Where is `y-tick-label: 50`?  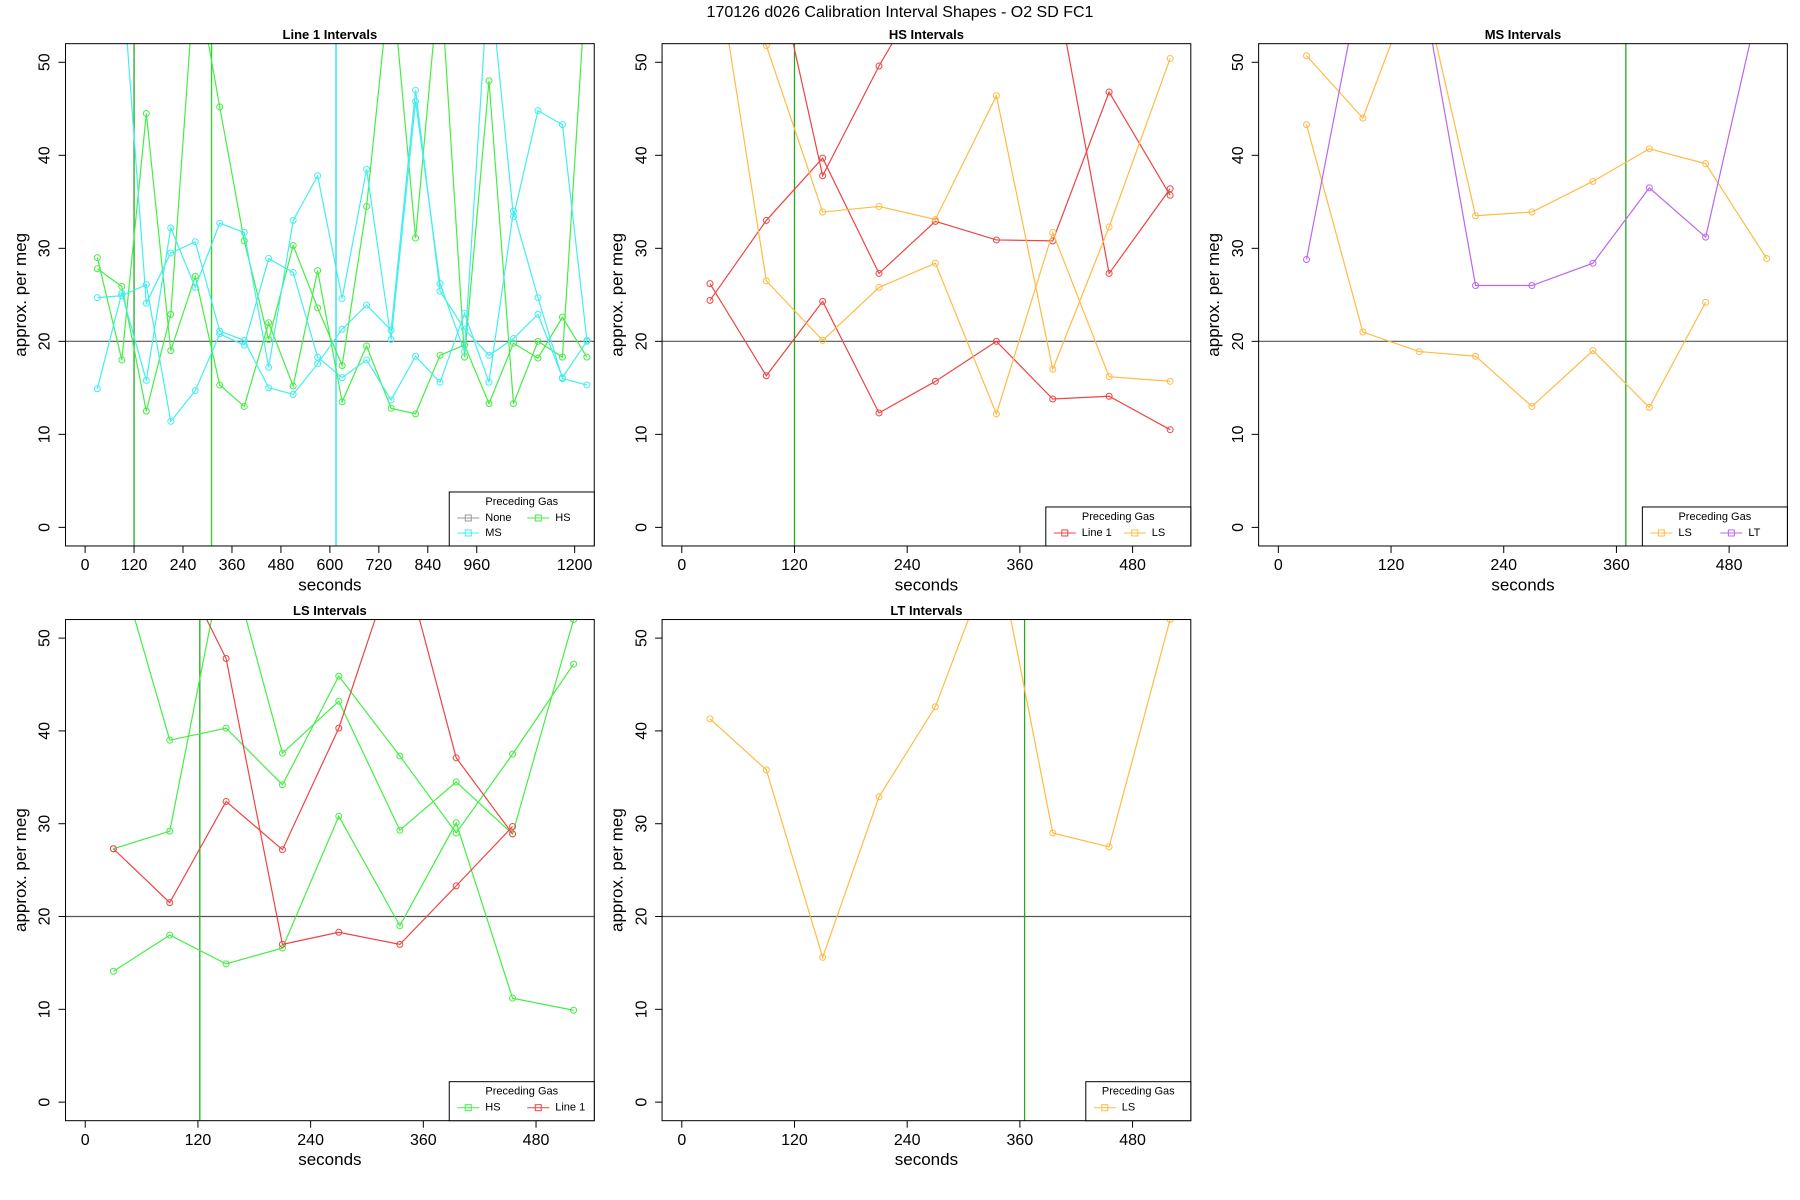 y-tick-label: 50 is located at coordinates (1238, 62).